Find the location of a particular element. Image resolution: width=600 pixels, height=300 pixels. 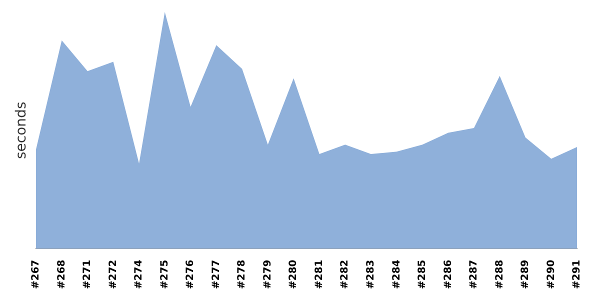

y-axis-title: seconds is located at coordinates (22, 130).